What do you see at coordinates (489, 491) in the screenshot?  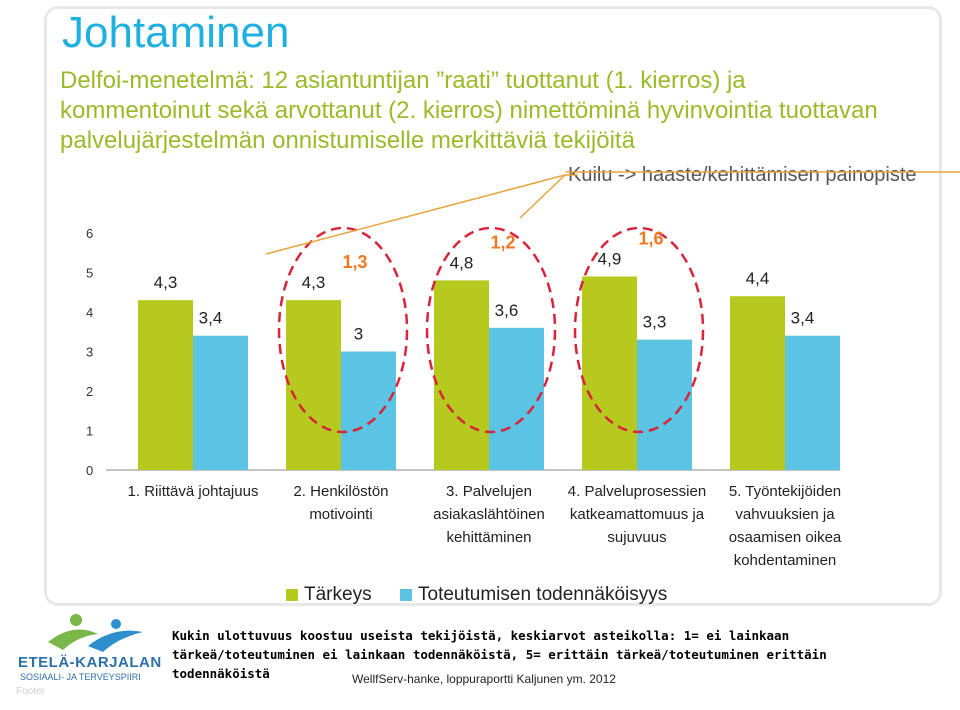 I see `x-category-label: 3. Palvelujen` at bounding box center [489, 491].